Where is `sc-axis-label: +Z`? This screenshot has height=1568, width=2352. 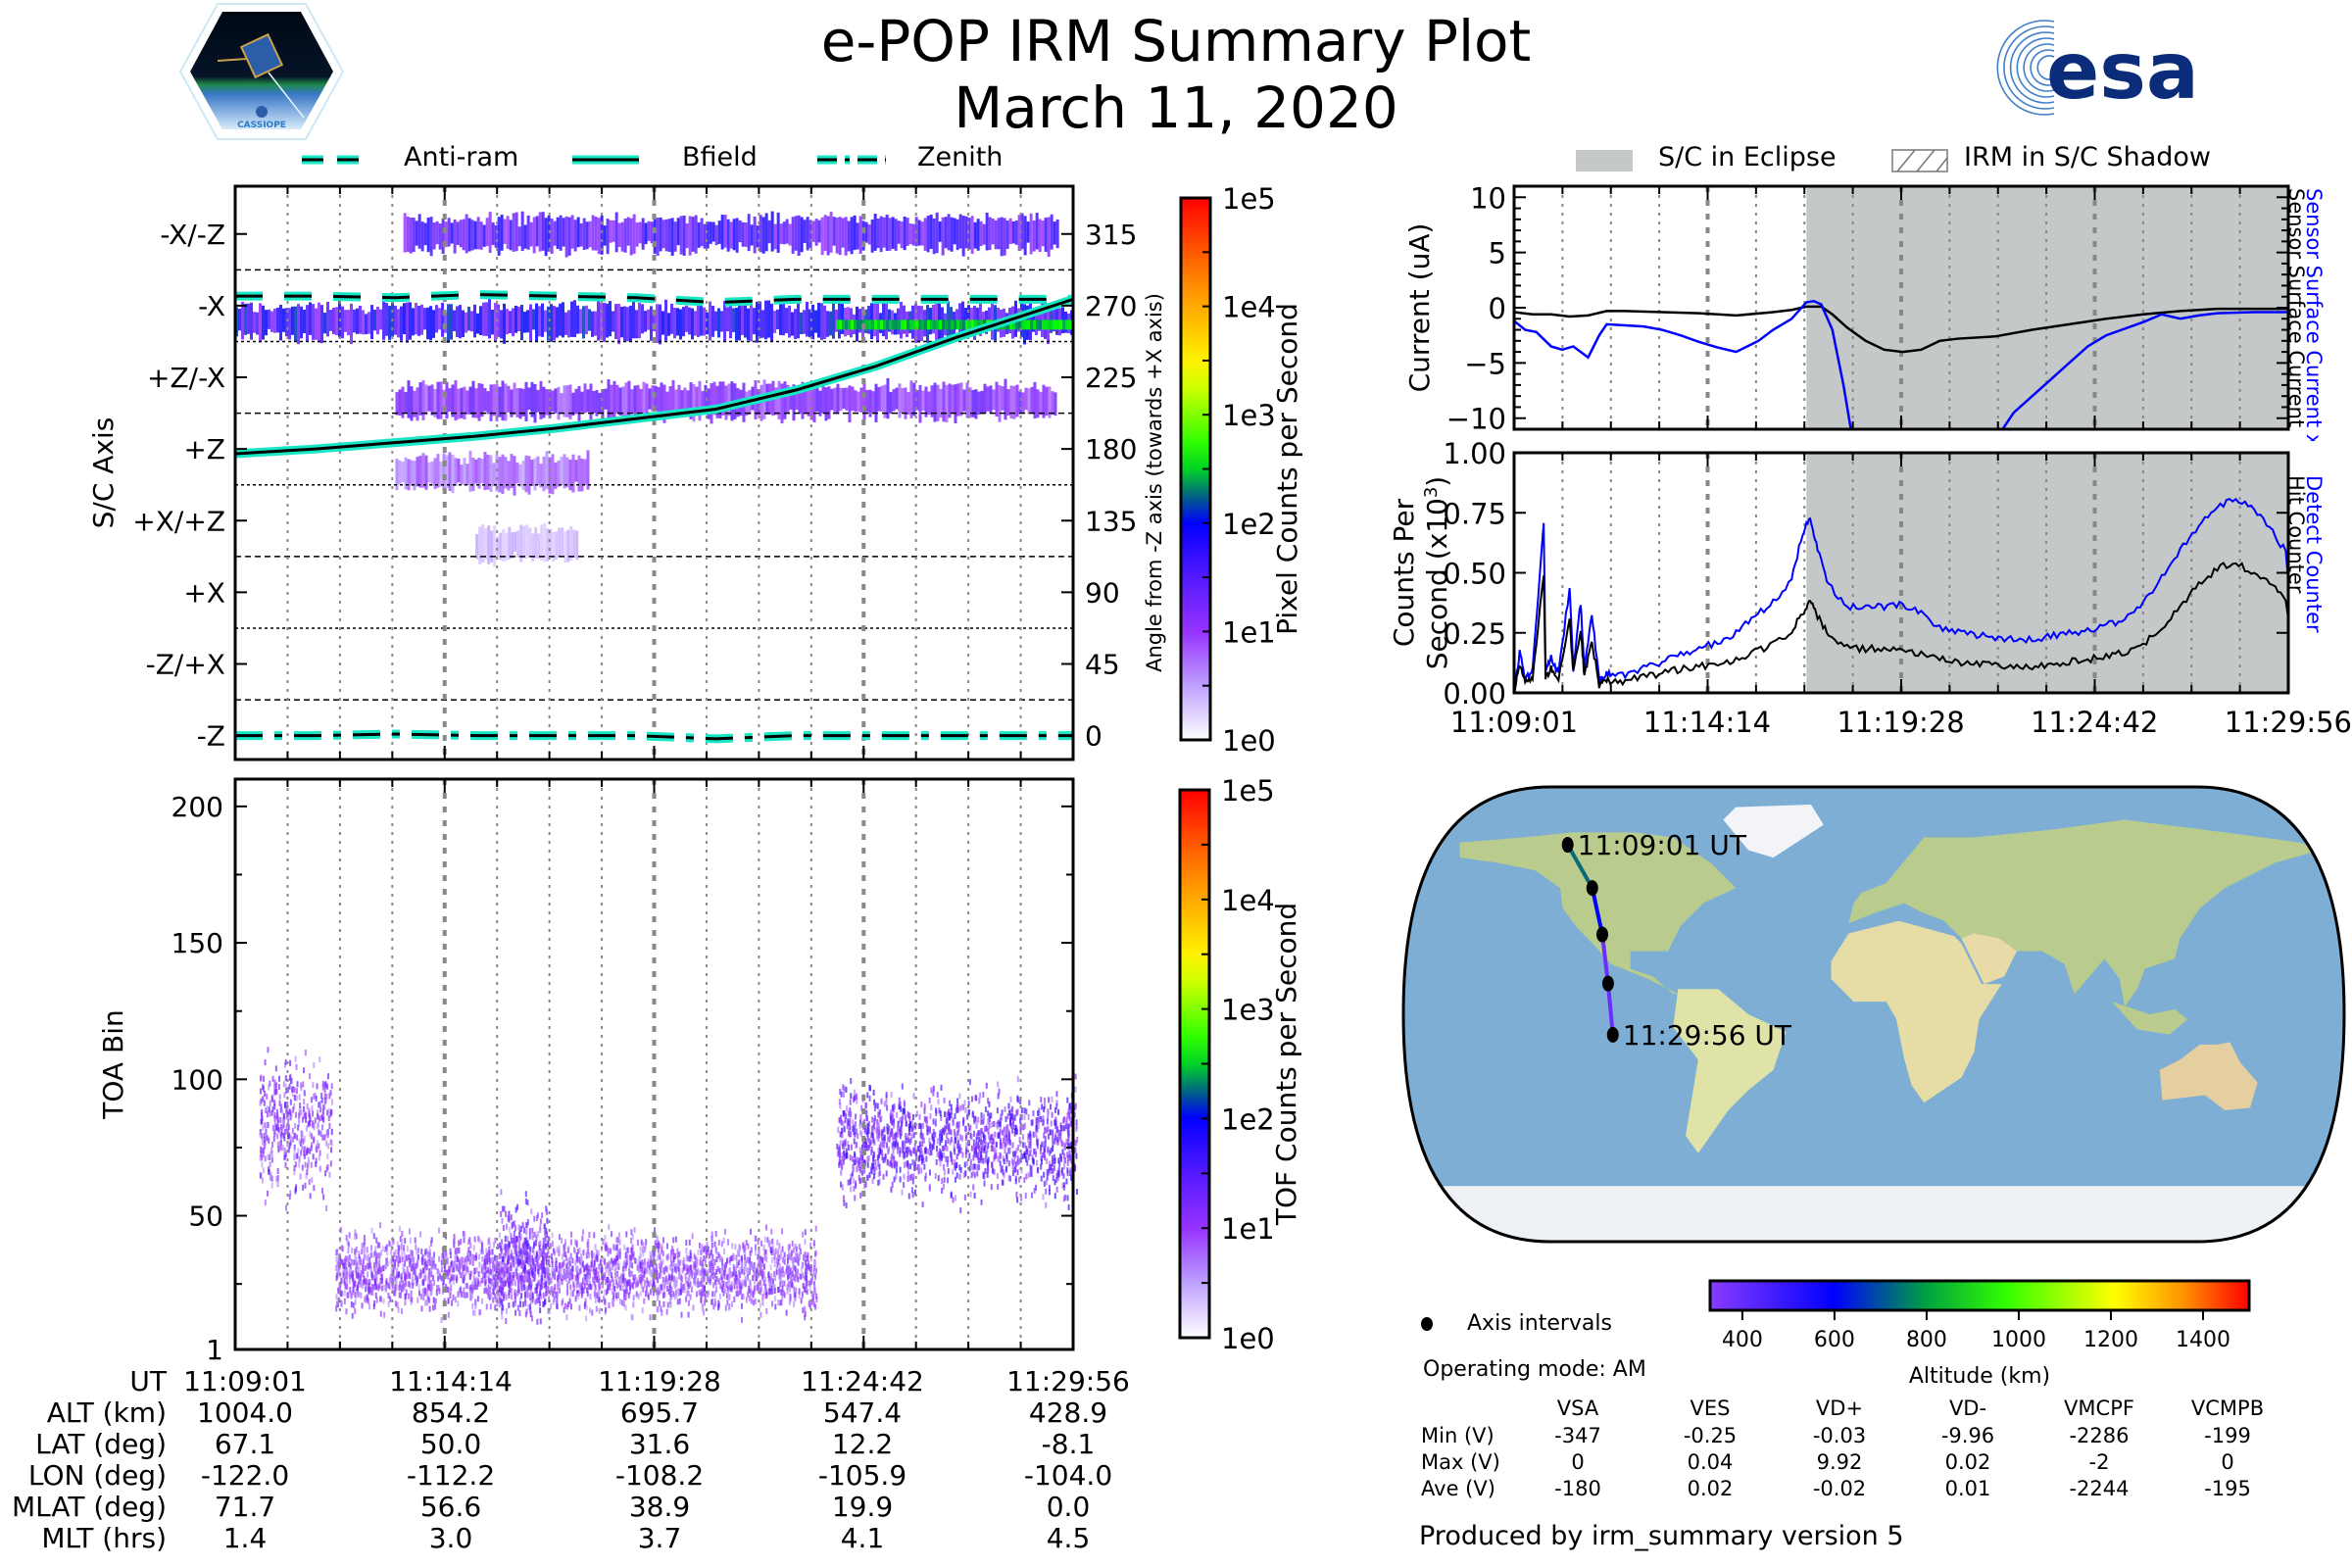 sc-axis-label: +Z is located at coordinates (204, 449).